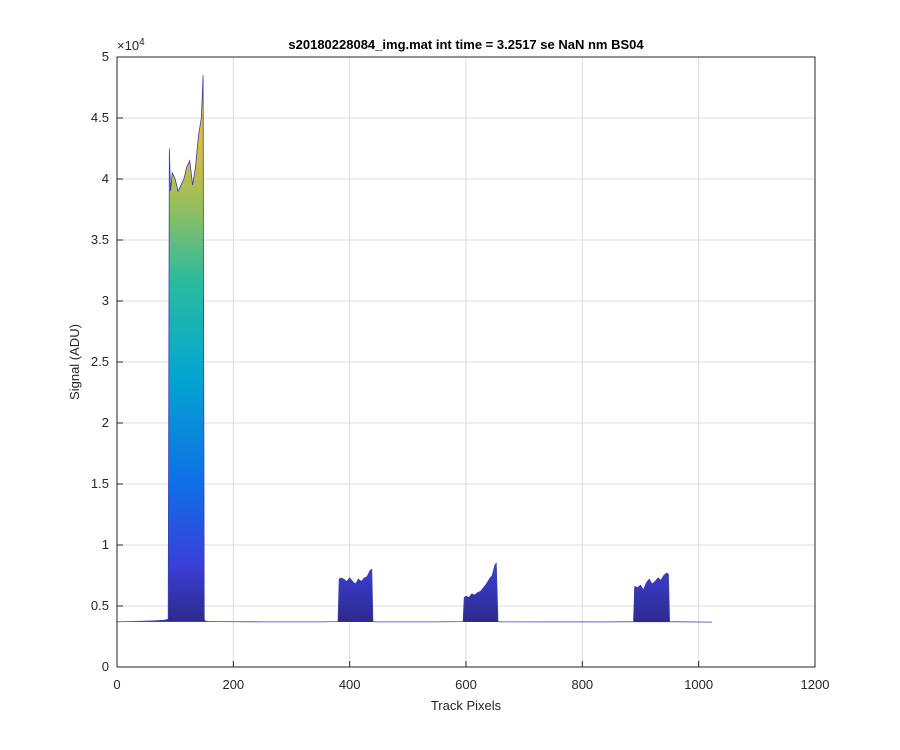 Image resolution: width=900 pixels, height=750 pixels. Describe the element at coordinates (100, 605) in the screenshot. I see `y-tick-label: 0.5` at that location.